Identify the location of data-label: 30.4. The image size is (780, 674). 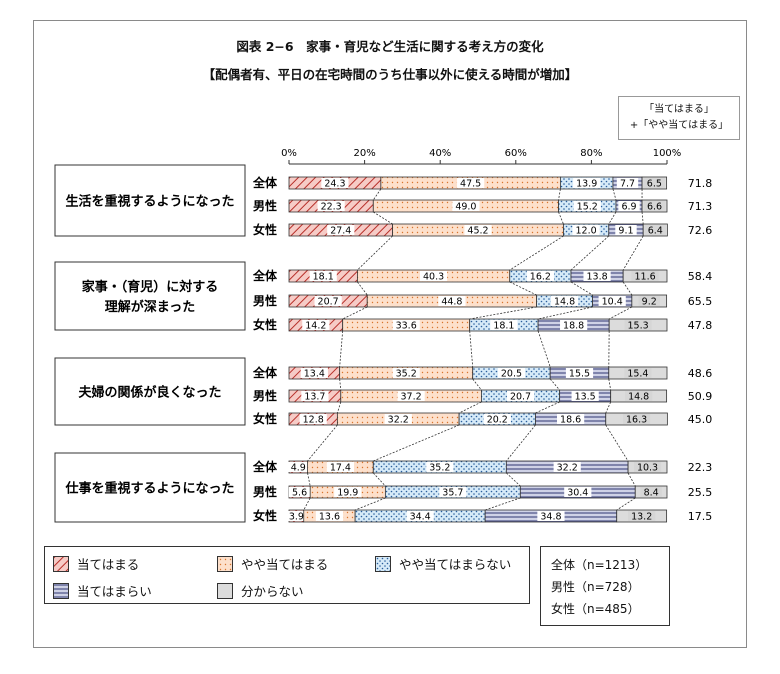
(577, 493).